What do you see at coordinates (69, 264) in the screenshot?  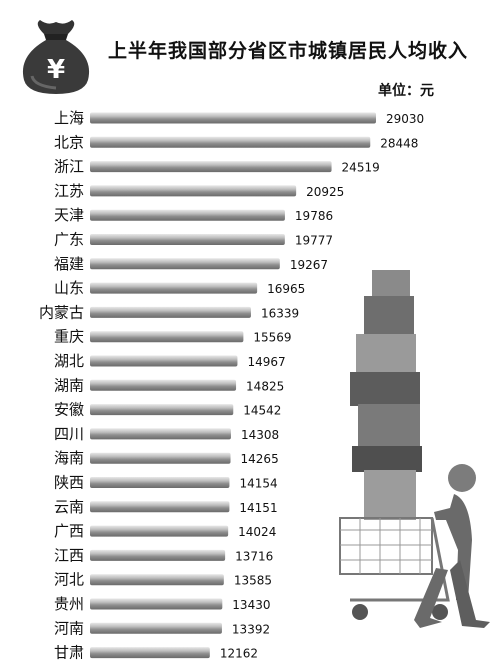 I see `category-label: 福建` at bounding box center [69, 264].